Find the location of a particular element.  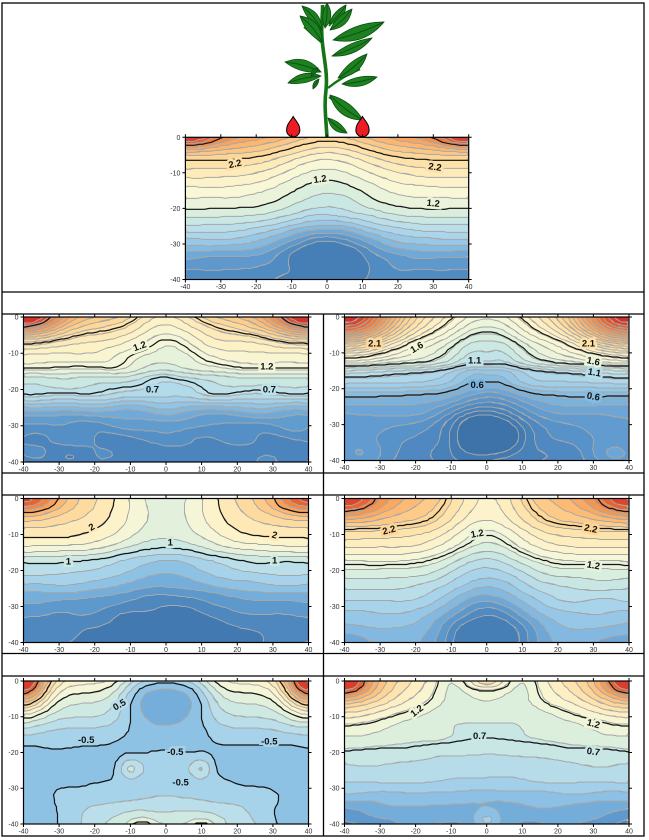

svg-text: 2.1 is located at coordinates (589, 344).